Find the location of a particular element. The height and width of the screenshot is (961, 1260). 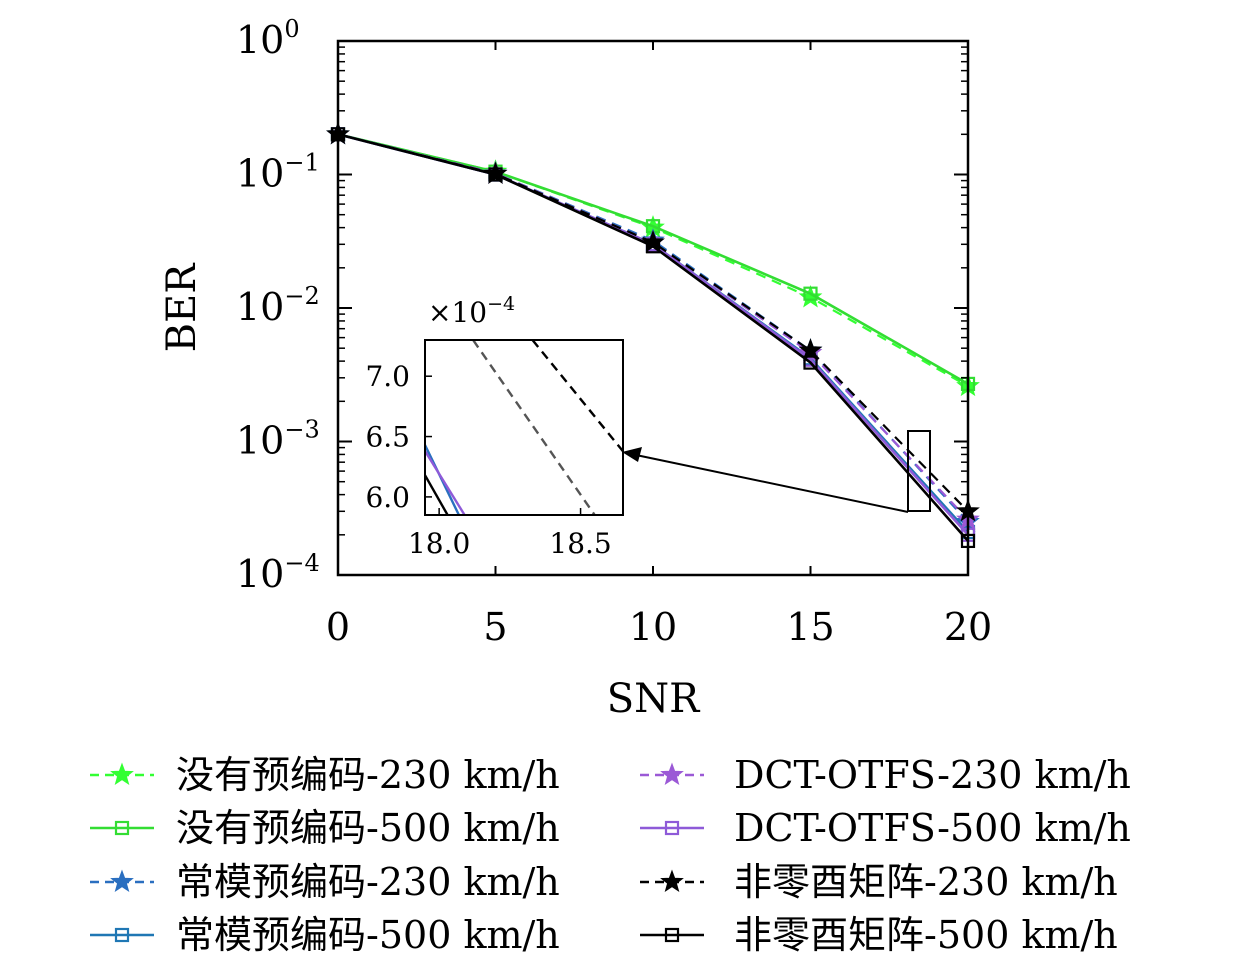

legend-label: 非零酉矩阵-230 km/h is located at coordinates (926, 882).